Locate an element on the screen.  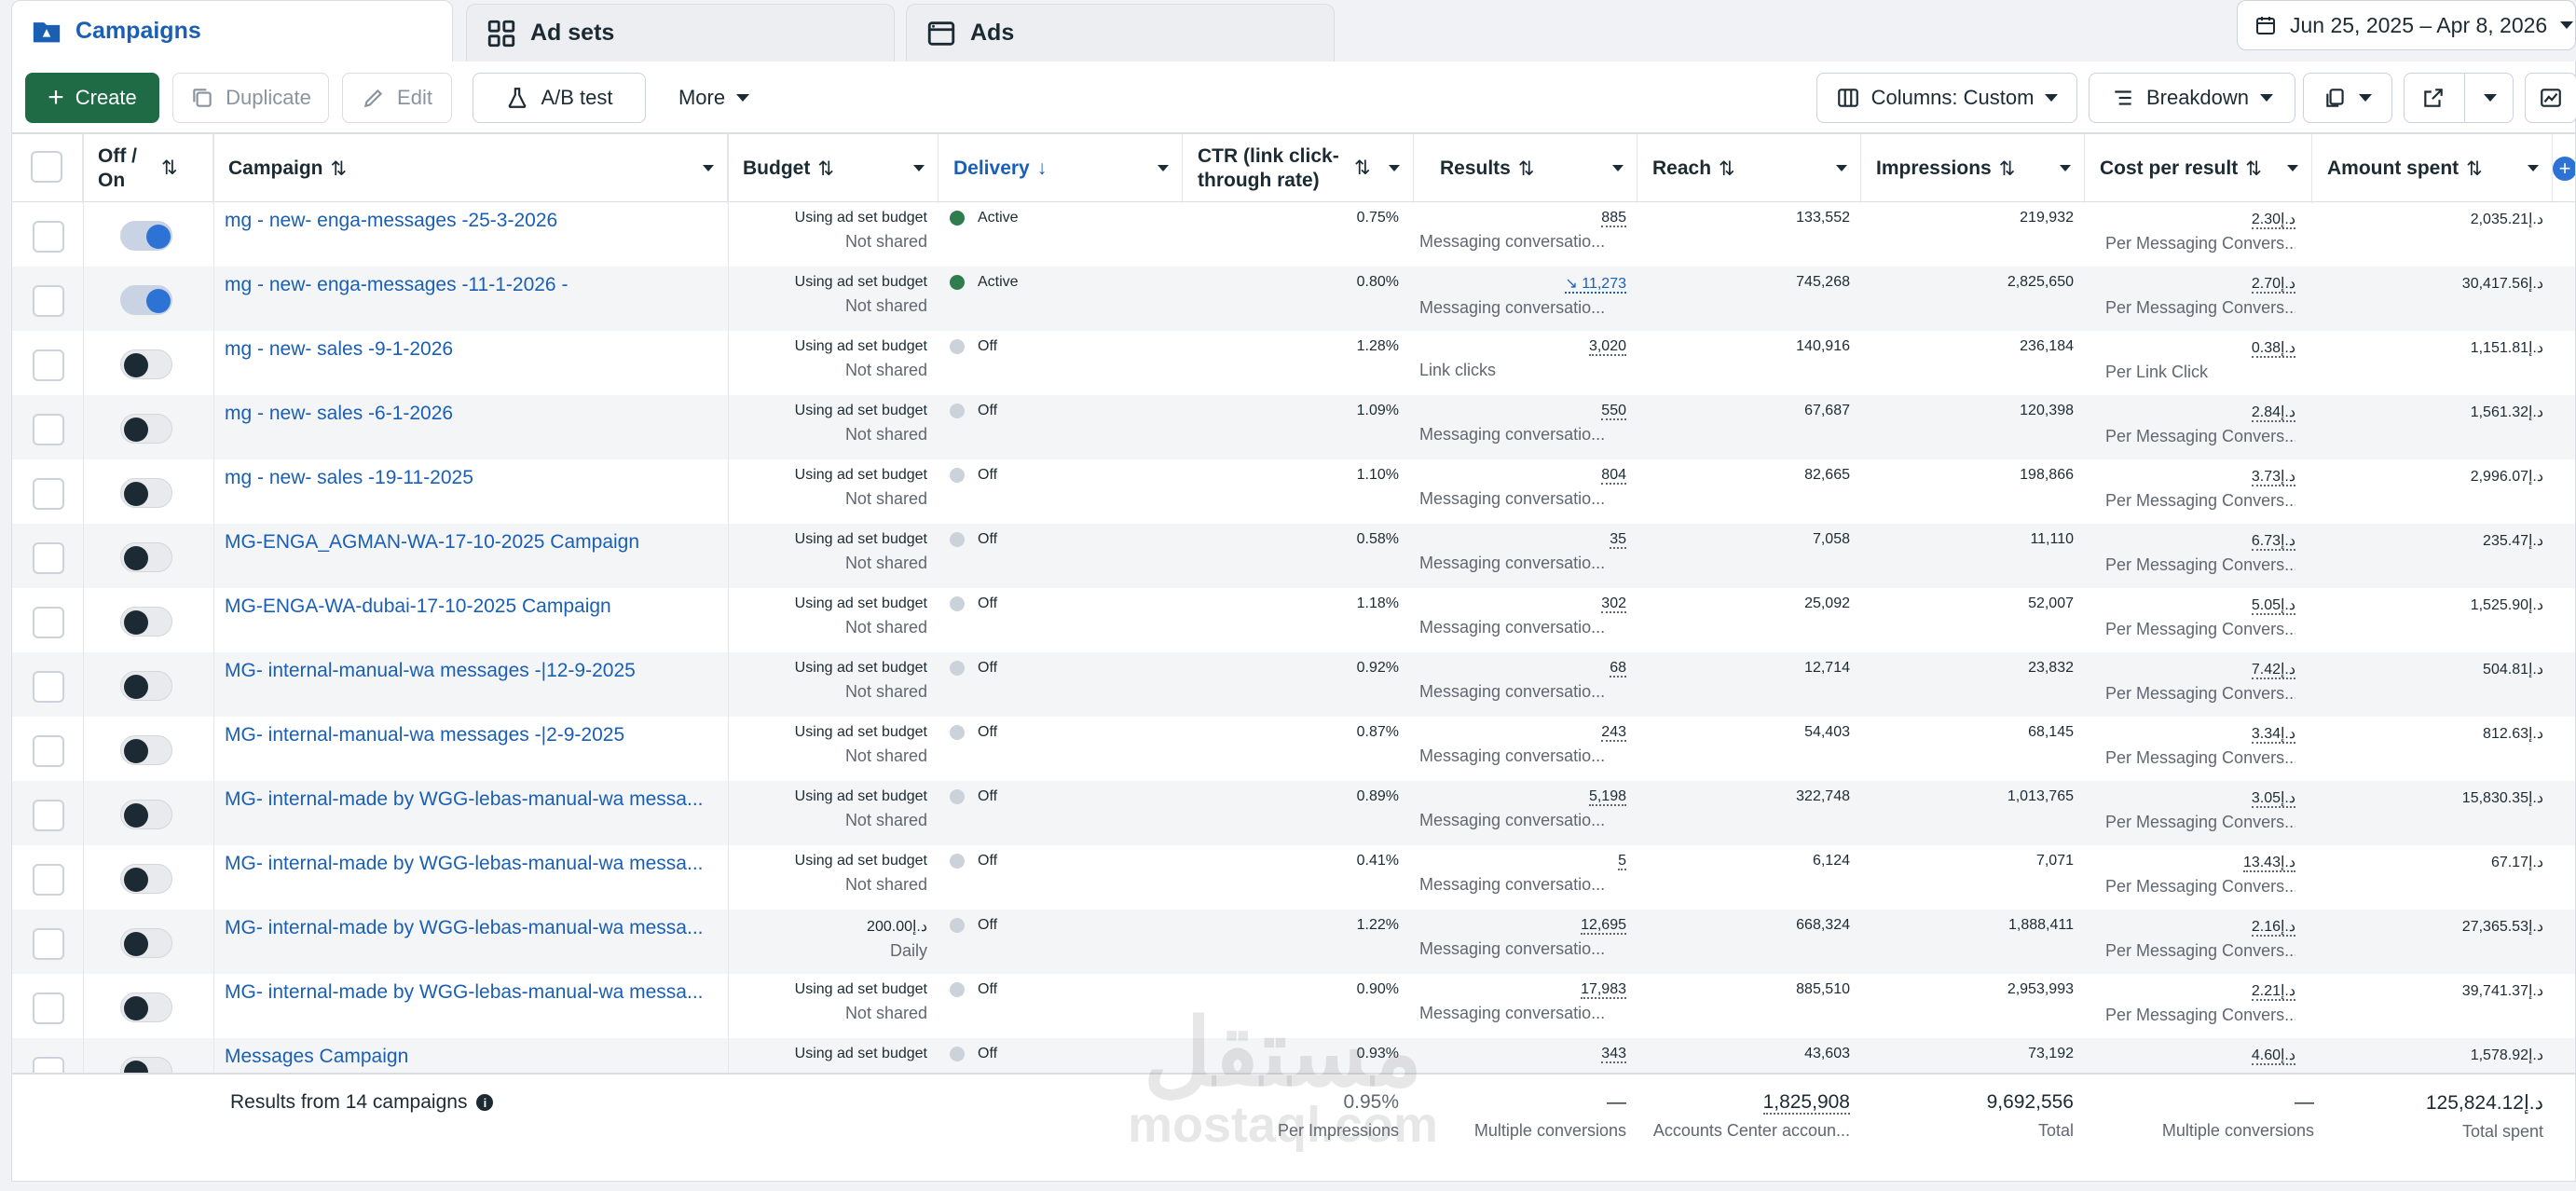
edit-button: Edit is located at coordinates (397, 98).